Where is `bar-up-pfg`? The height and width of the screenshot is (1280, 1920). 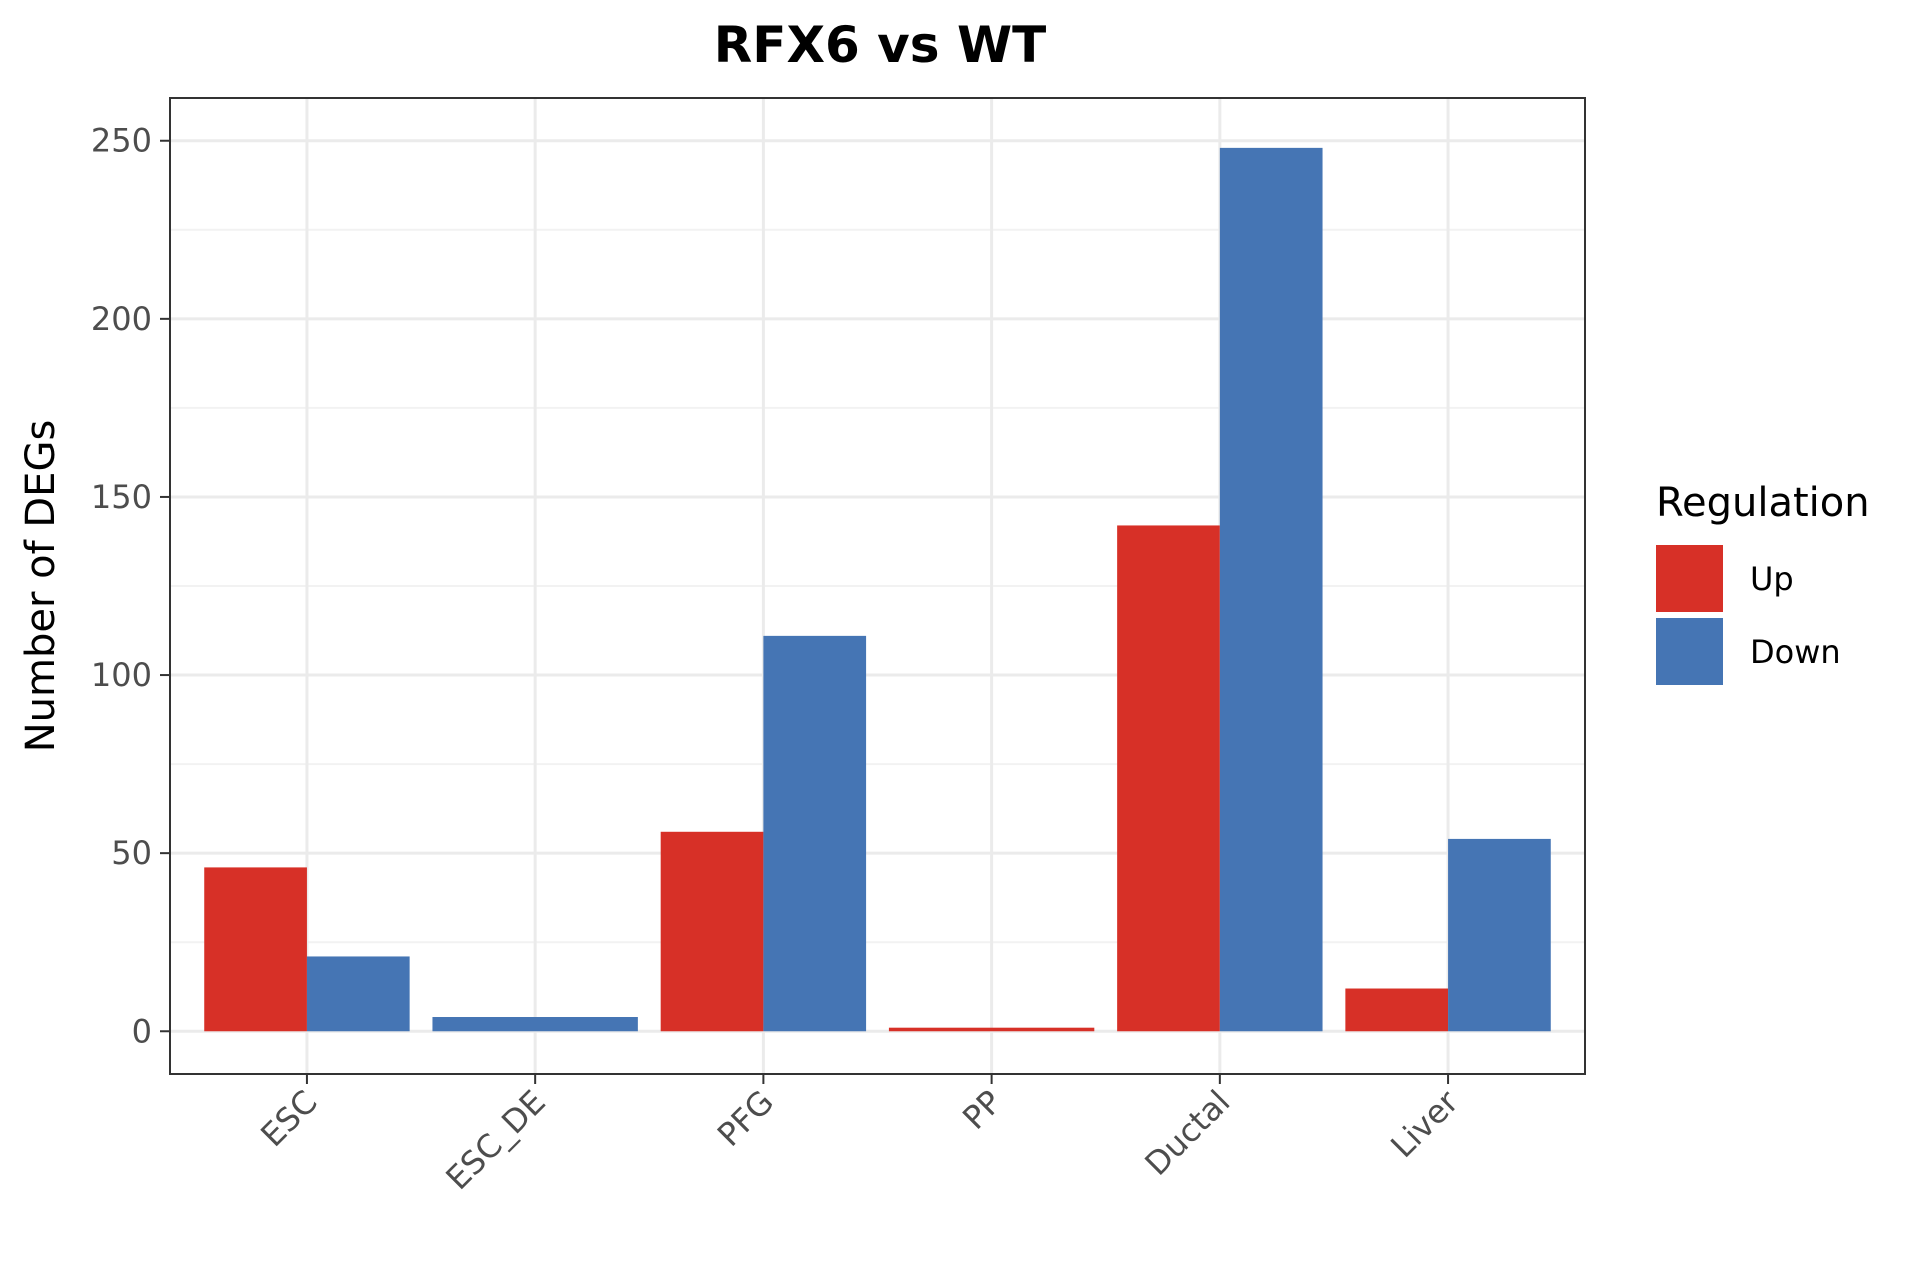
bar-up-pfg is located at coordinates (712, 931).